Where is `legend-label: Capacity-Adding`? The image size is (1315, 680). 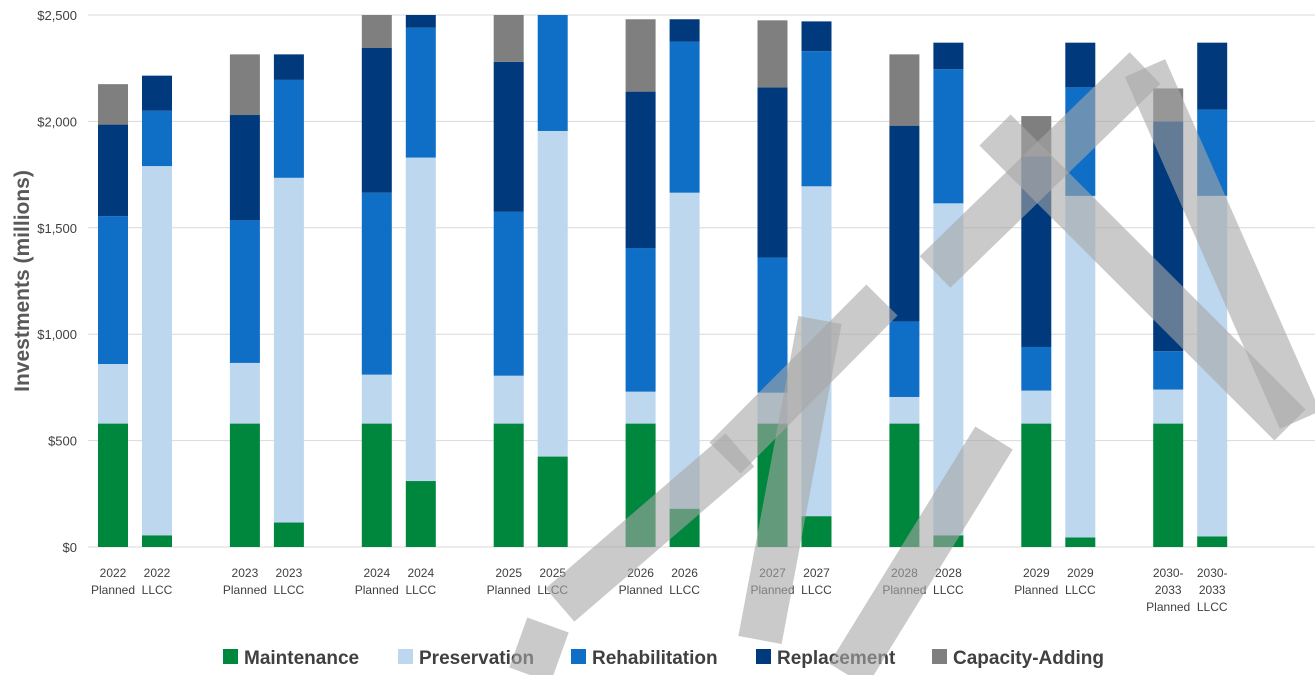 legend-label: Capacity-Adding is located at coordinates (1028, 658).